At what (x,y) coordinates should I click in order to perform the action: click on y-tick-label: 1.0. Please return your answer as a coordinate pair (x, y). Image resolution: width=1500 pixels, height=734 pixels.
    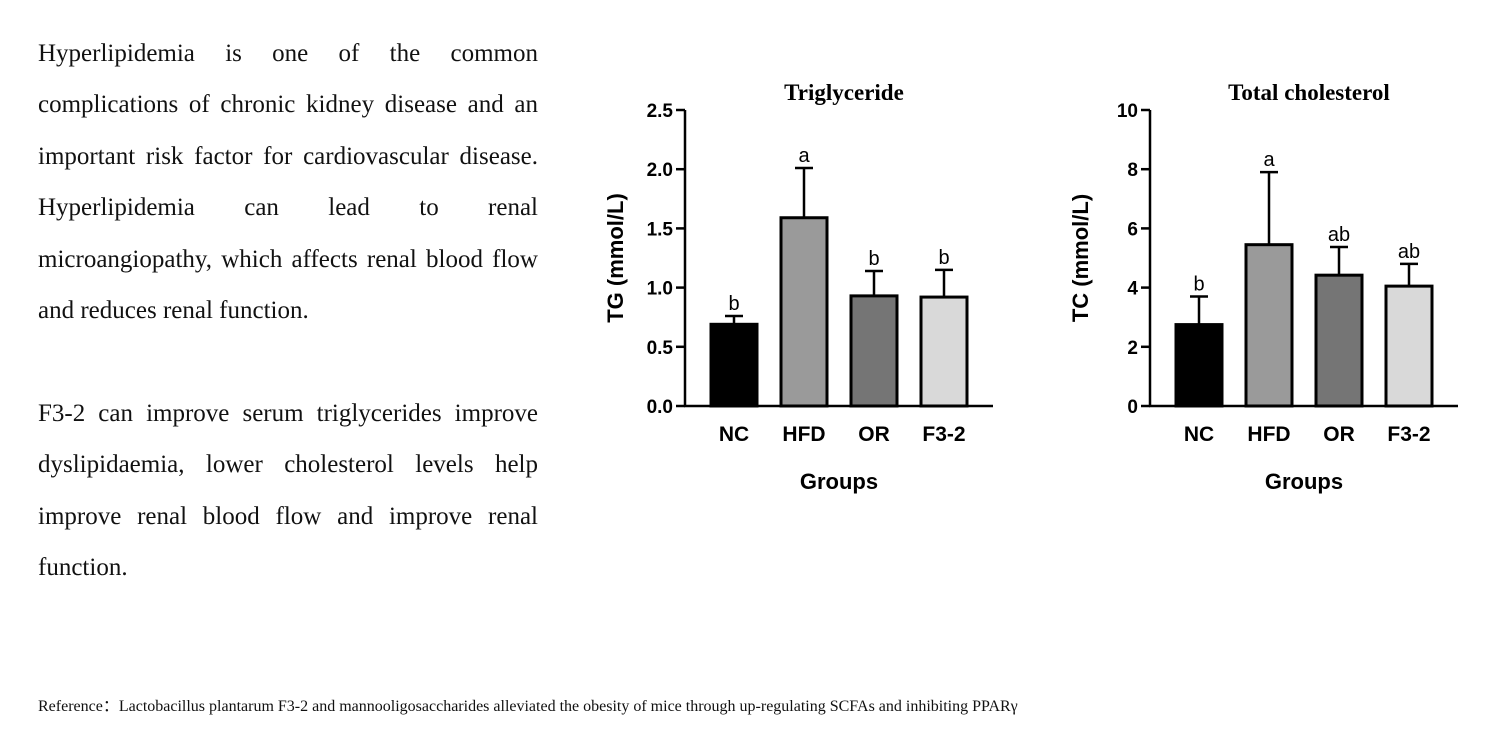
    Looking at the image, I should click on (660, 289).